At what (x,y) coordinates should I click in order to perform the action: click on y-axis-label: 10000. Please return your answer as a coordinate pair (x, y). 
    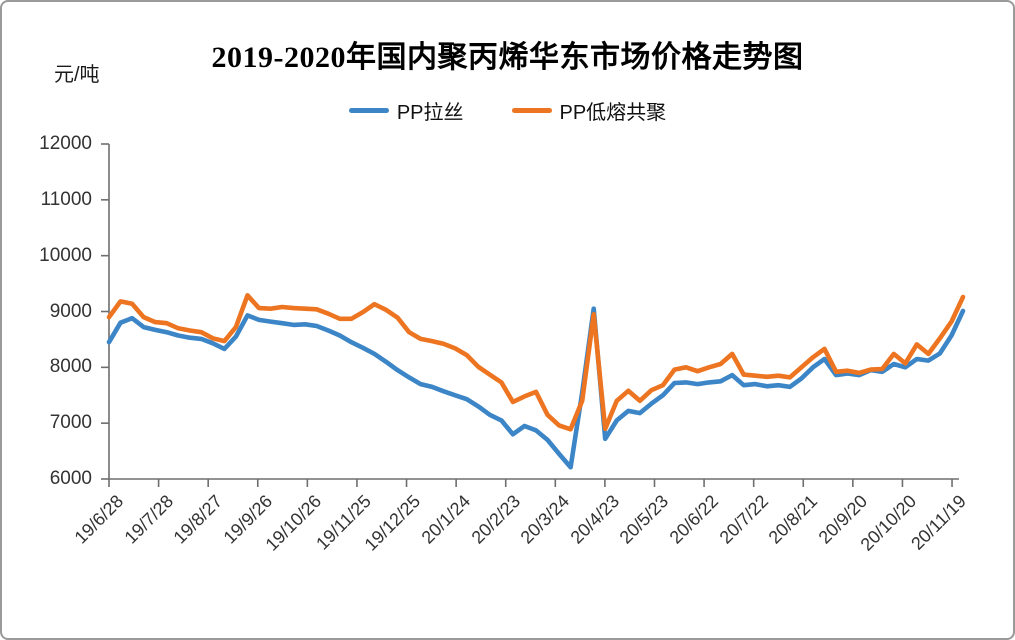
    Looking at the image, I should click on (65, 255).